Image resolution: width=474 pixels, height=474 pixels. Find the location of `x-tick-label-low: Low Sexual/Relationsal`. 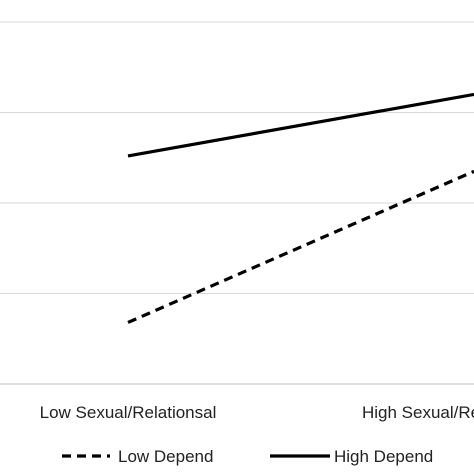

x-tick-label-low: Low Sexual/Relationsal is located at coordinates (128, 412).